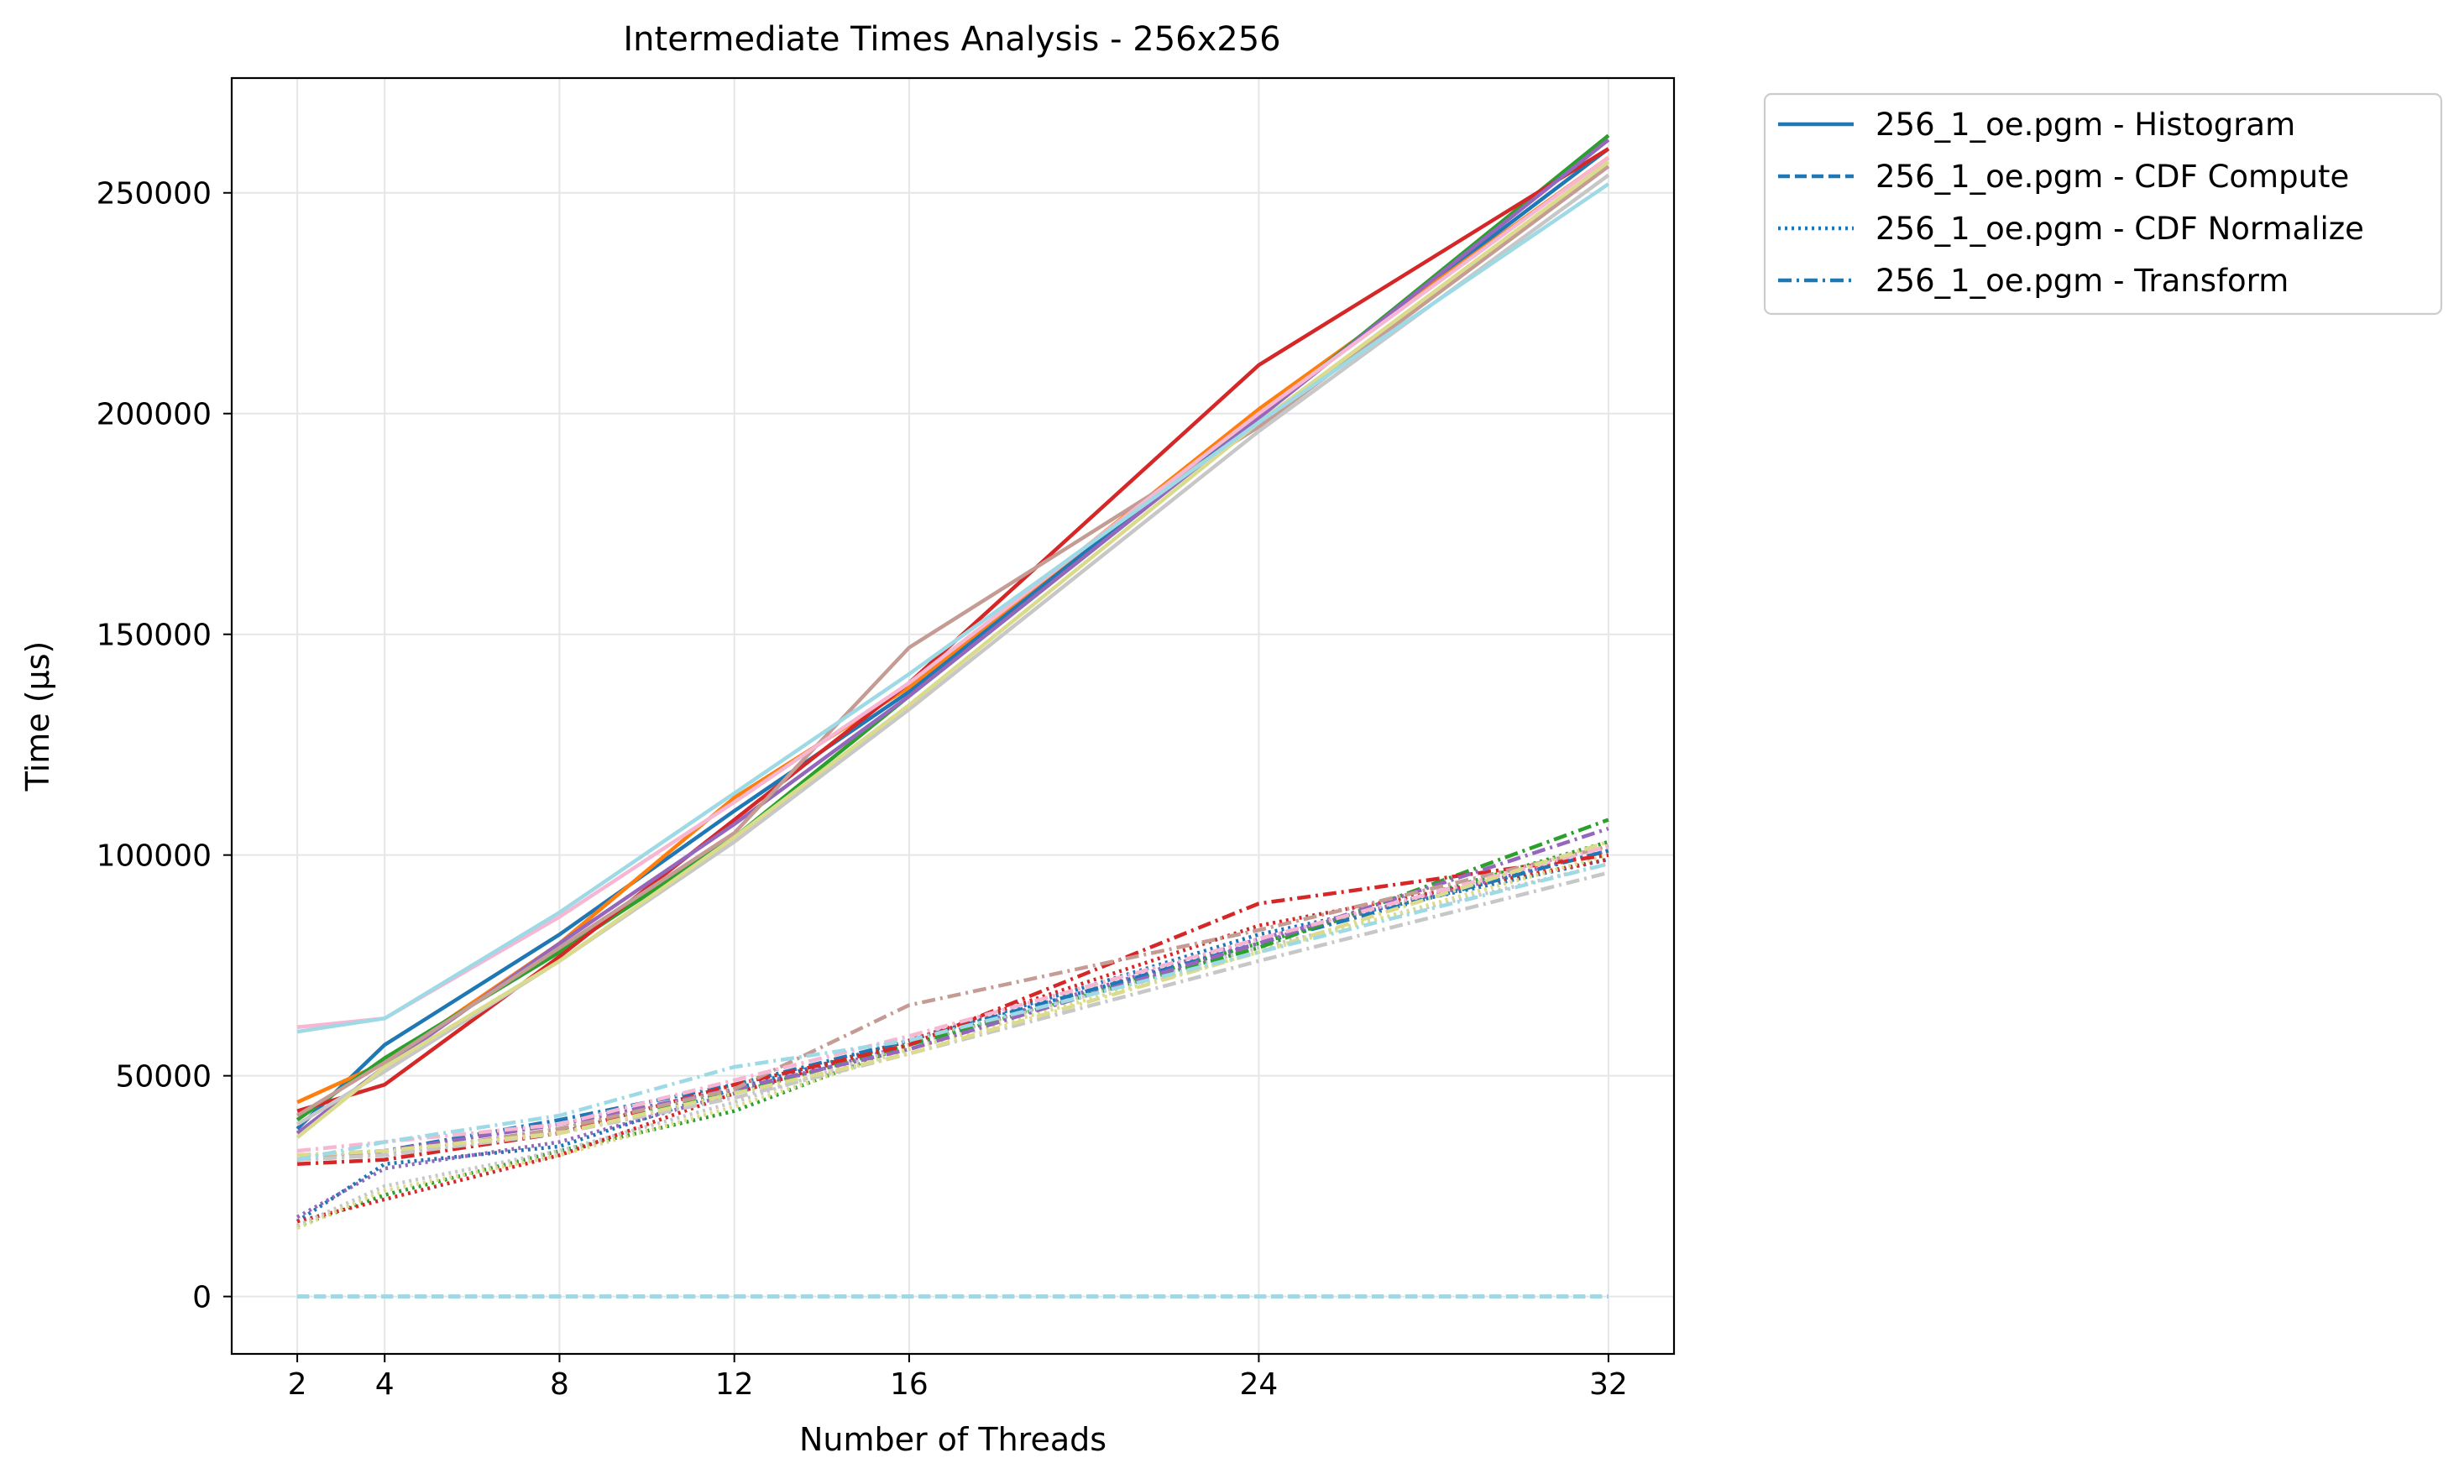 The width and height of the screenshot is (2464, 1484). Describe the element at coordinates (2112, 177) in the screenshot. I see `legend-label: 256_1_oe.pgm - CDF Compute` at that location.